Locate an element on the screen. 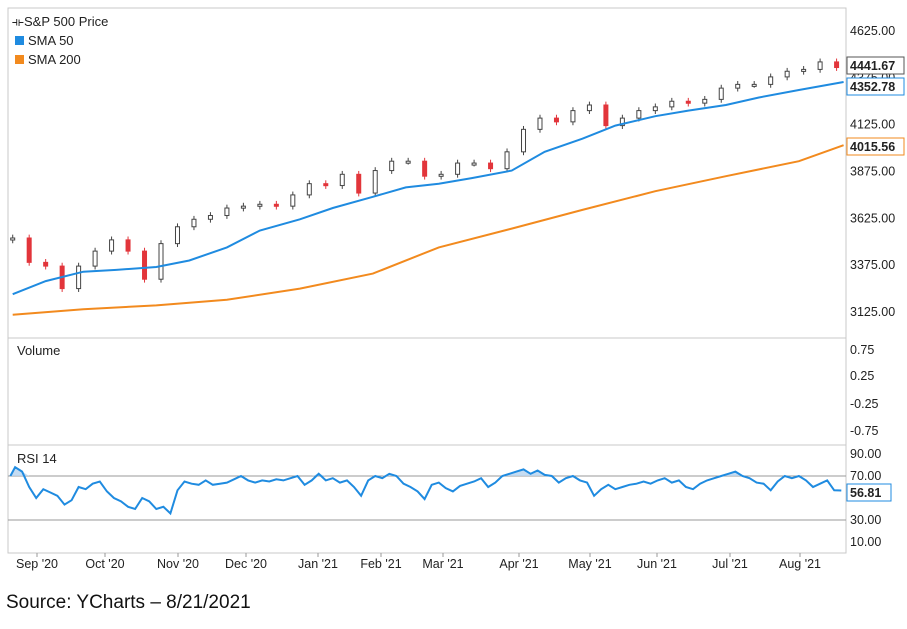 This screenshot has width=907, height=629. rsi-y-tick-label: 30.00 is located at coordinates (865, 520).